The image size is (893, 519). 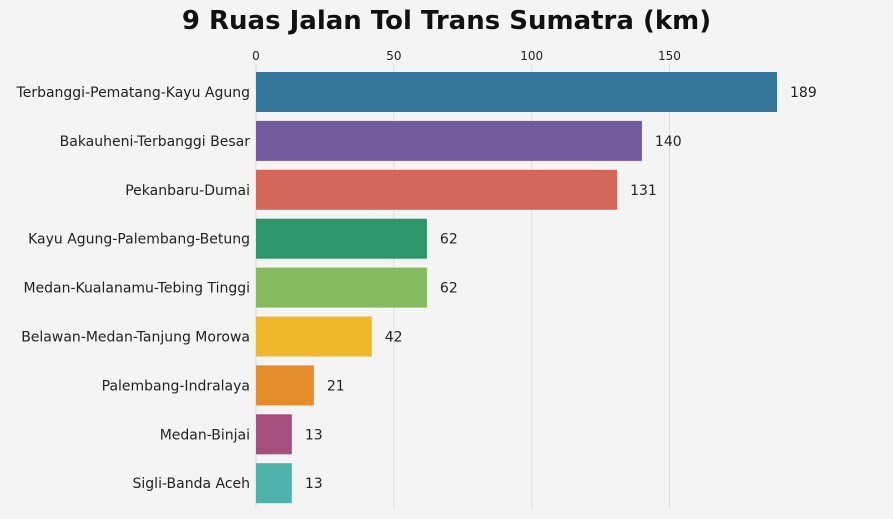 What do you see at coordinates (139, 240) in the screenshot?
I see `category-label: Kayu Agung-Palembang-Betung` at bounding box center [139, 240].